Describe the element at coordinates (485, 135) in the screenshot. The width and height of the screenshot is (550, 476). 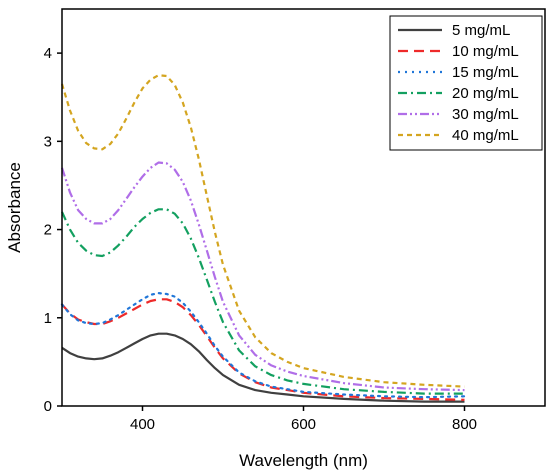
I see `legend-label-6: 40 mg/mL` at that location.